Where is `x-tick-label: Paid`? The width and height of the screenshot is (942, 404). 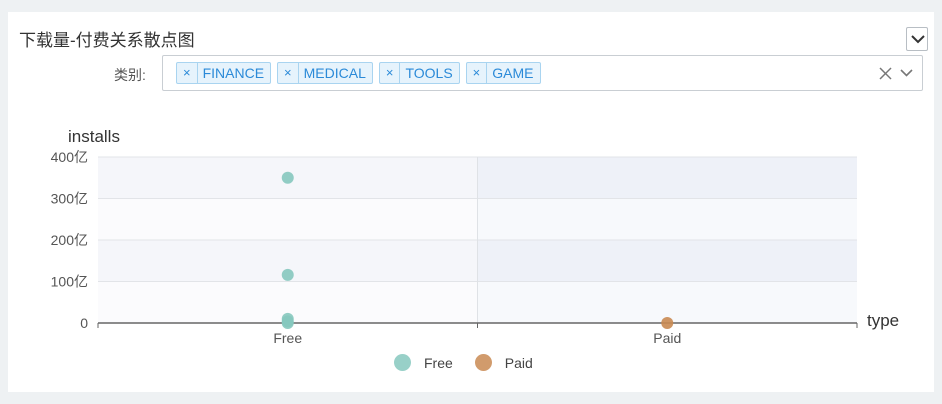 x-tick-label: Paid is located at coordinates (667, 338).